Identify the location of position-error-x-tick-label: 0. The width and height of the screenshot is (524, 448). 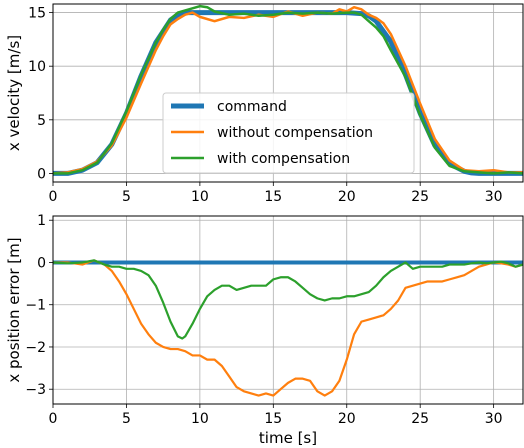
(53, 419).